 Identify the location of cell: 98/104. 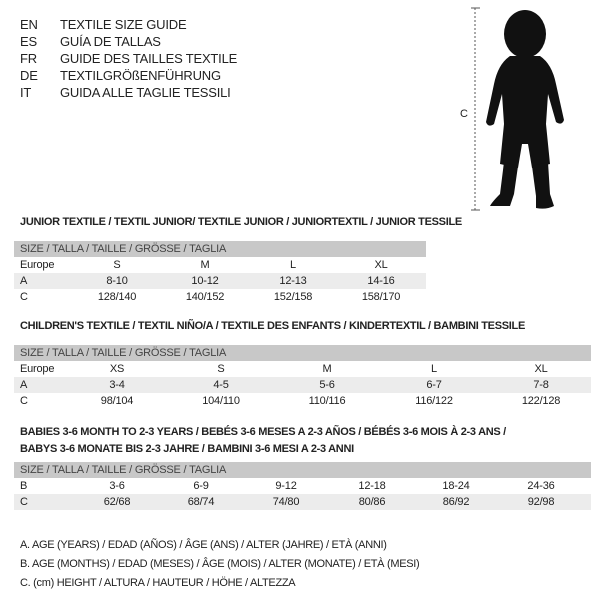
(117, 401).